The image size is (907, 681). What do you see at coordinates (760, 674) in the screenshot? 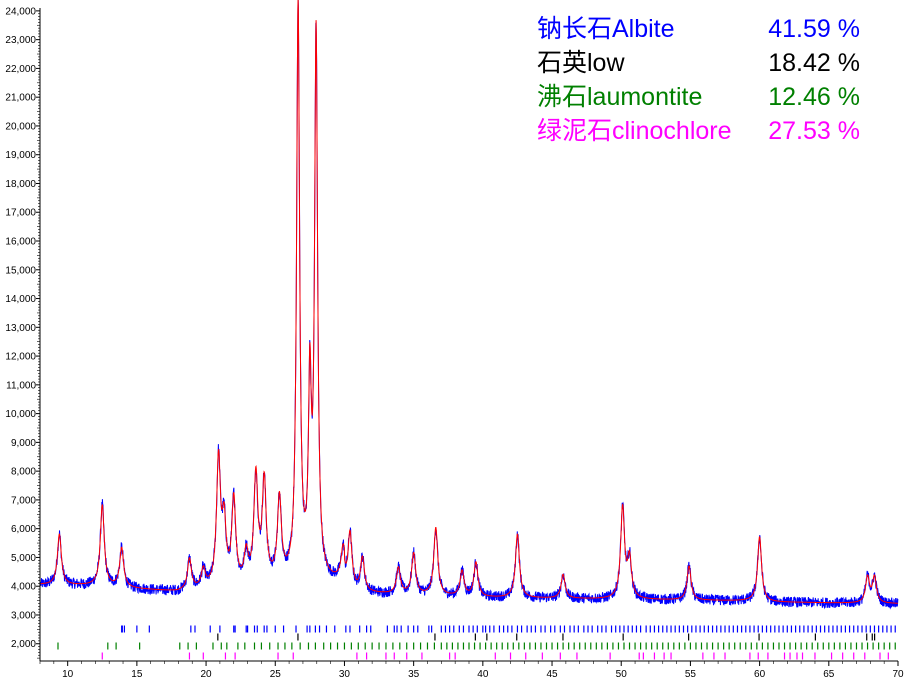
I see `x-tick-label: 60` at bounding box center [760, 674].